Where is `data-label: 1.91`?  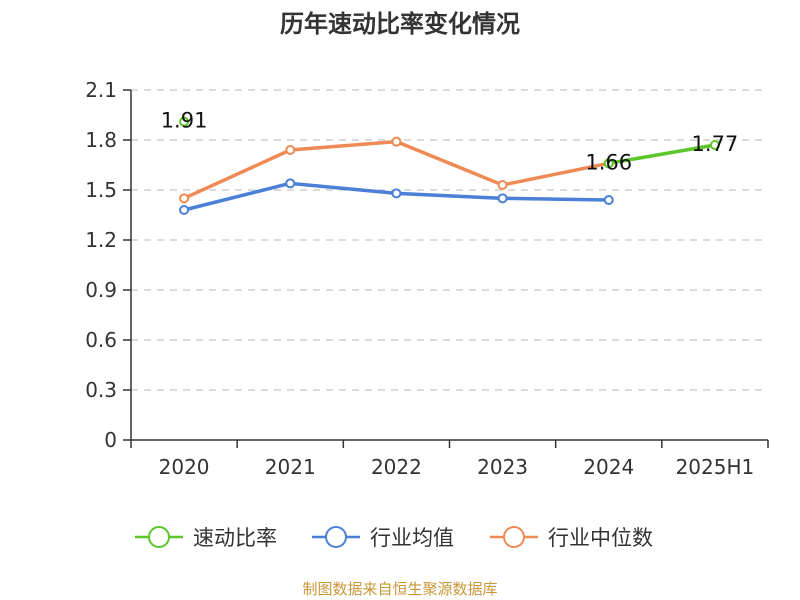
data-label: 1.91 is located at coordinates (184, 121).